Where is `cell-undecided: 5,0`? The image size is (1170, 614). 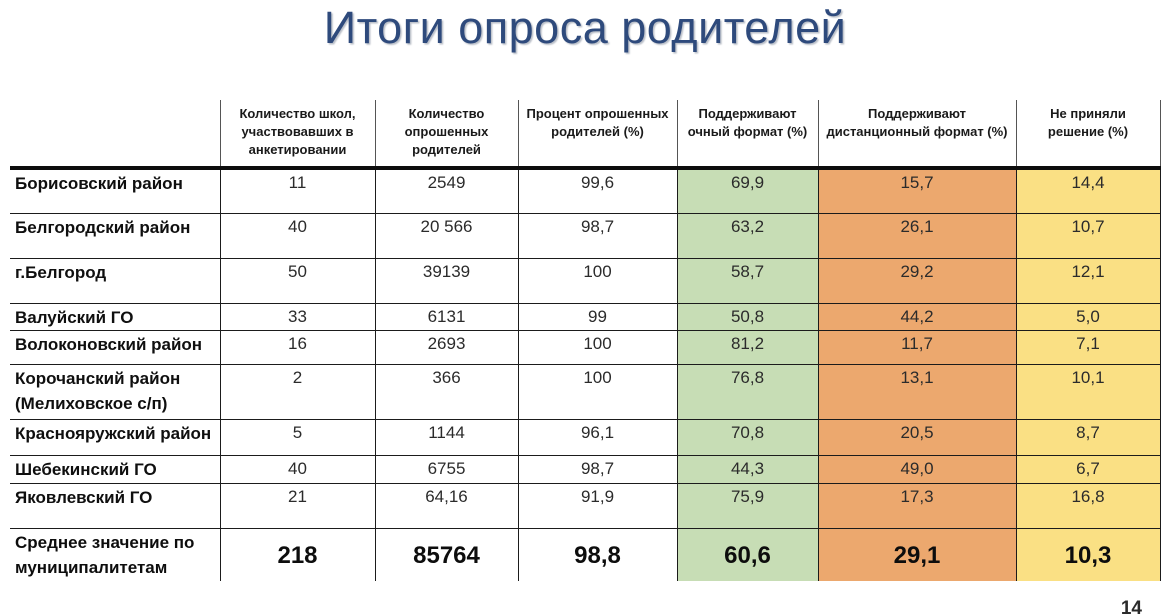
cell-undecided: 5,0 is located at coordinates (1088, 317).